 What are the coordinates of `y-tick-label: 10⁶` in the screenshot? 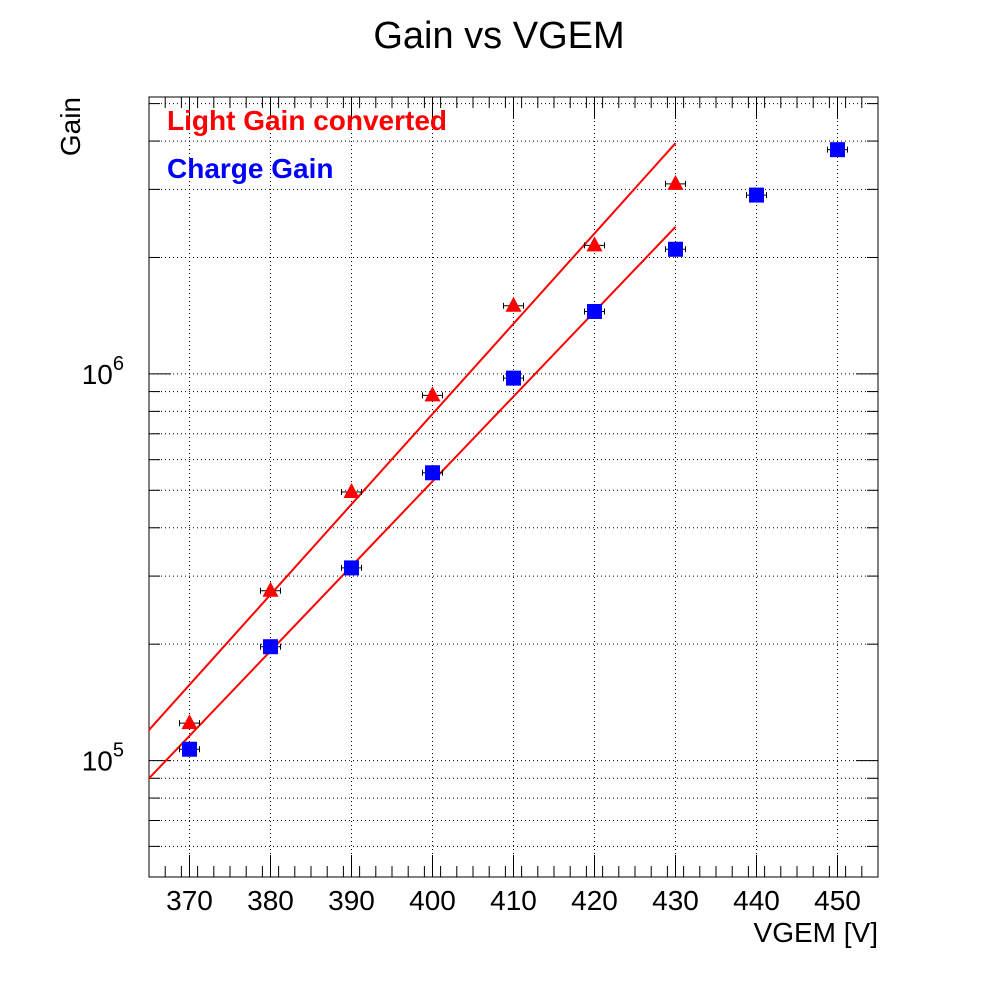 It's located at (103, 371).